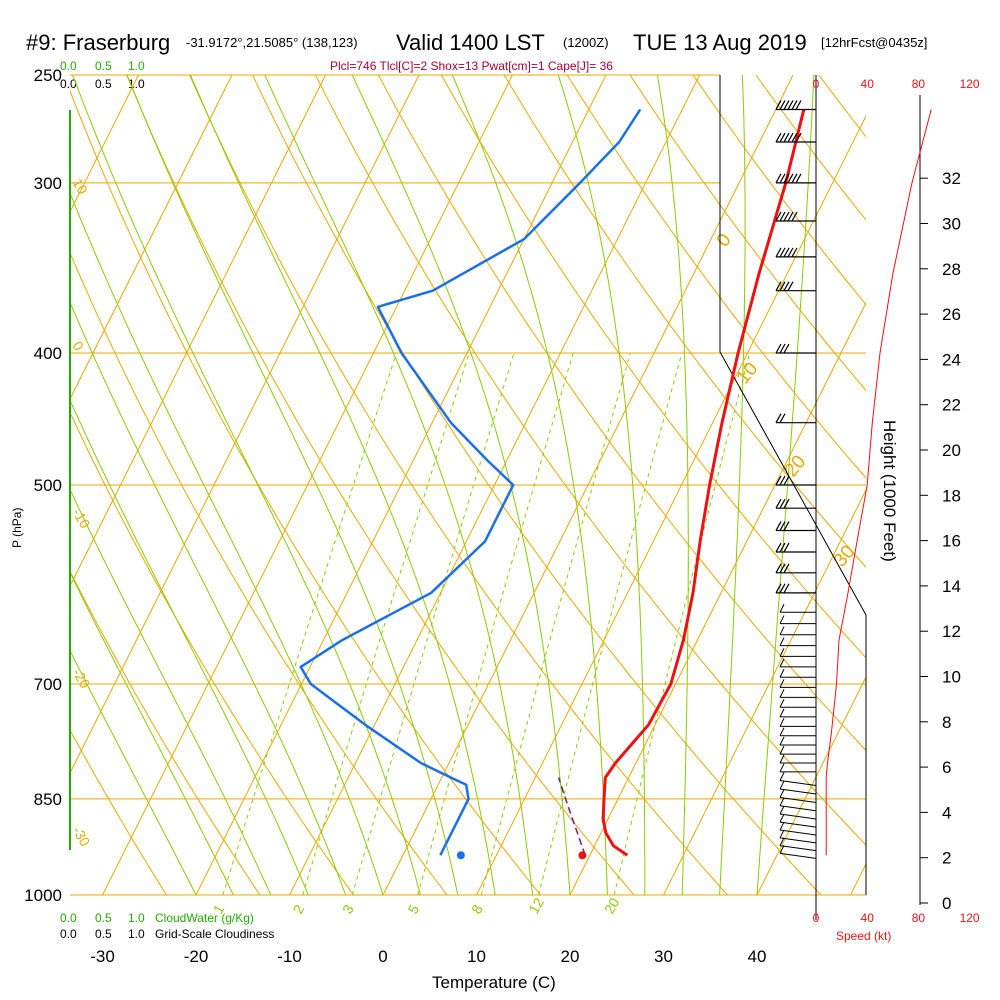  What do you see at coordinates (582, 855) in the screenshot?
I see `surface-temperature-dot` at bounding box center [582, 855].